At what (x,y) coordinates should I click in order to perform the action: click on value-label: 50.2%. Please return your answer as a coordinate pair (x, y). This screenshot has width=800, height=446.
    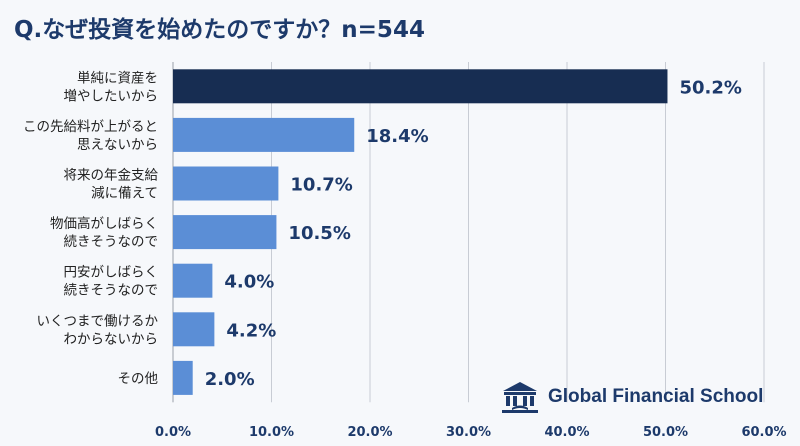
    Looking at the image, I should click on (710, 87).